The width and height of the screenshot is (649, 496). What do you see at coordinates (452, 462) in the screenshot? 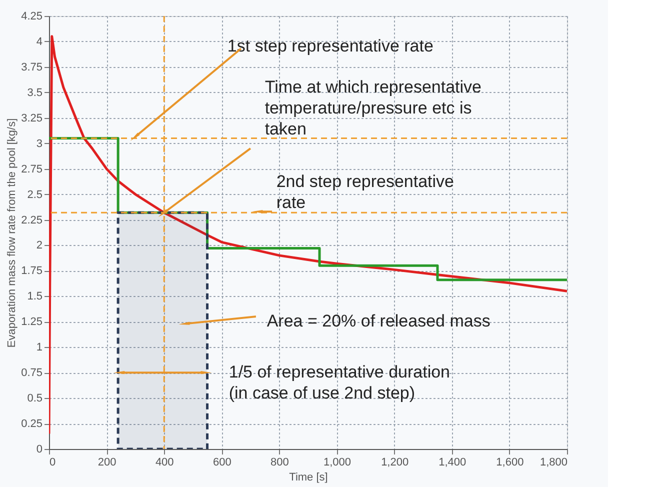
I see `x-tick-label: 1,400` at bounding box center [452, 462].